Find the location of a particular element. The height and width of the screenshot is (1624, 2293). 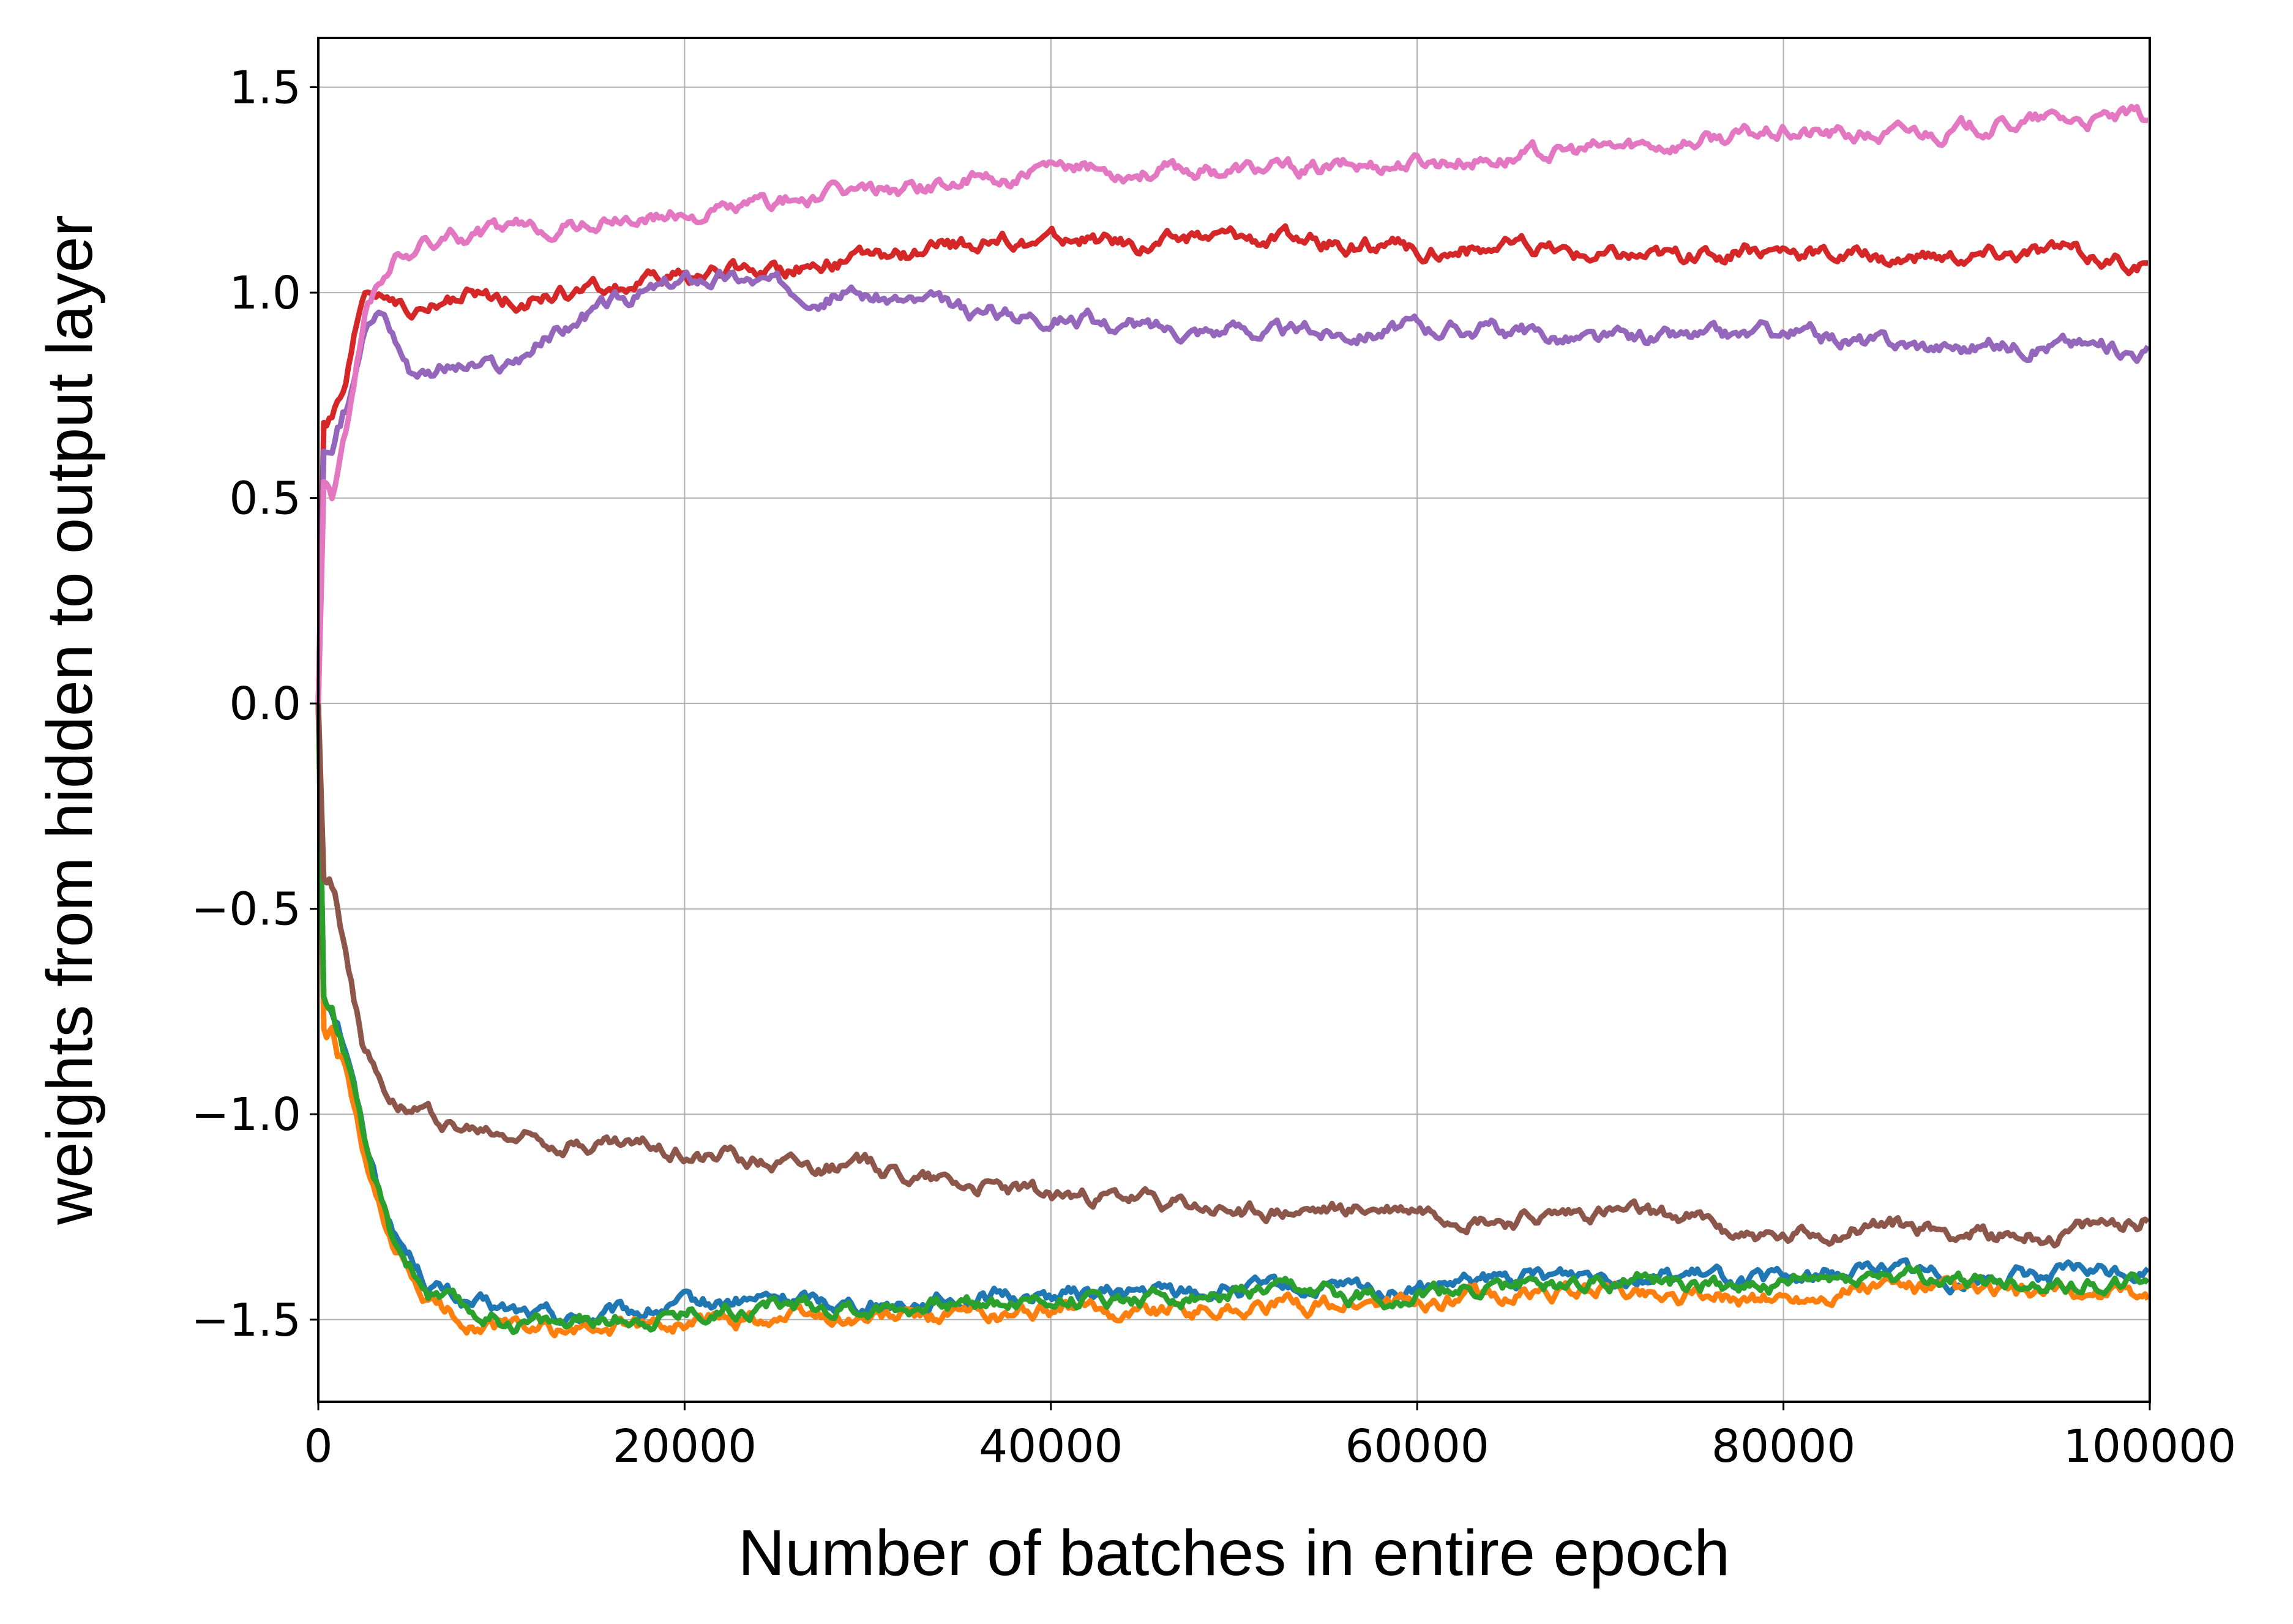

x-tick-label: 20000 is located at coordinates (685, 1446).